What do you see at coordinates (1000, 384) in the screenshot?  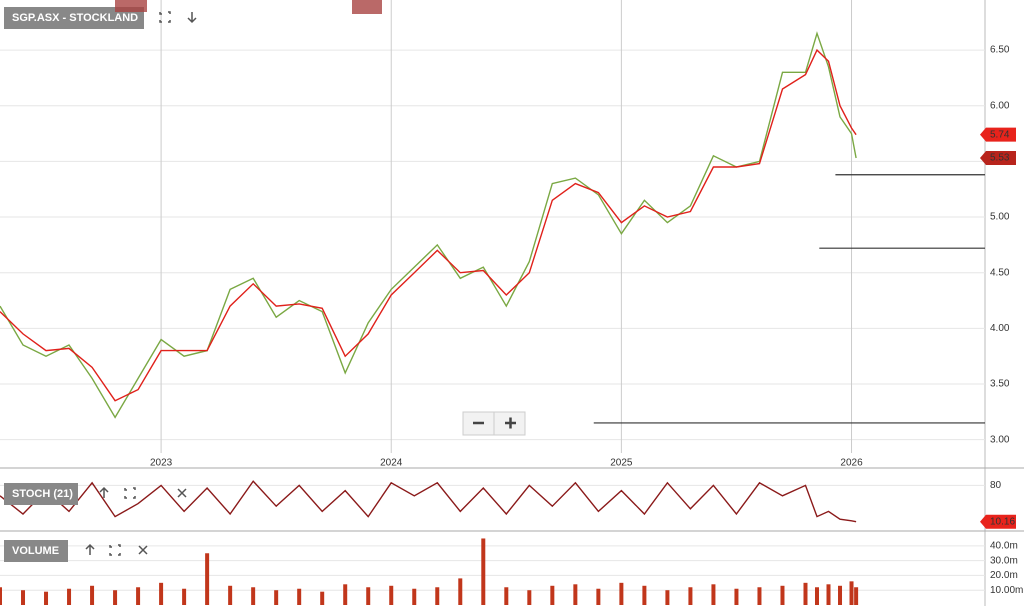 I see `y-tick-label: 3.50` at bounding box center [1000, 384].